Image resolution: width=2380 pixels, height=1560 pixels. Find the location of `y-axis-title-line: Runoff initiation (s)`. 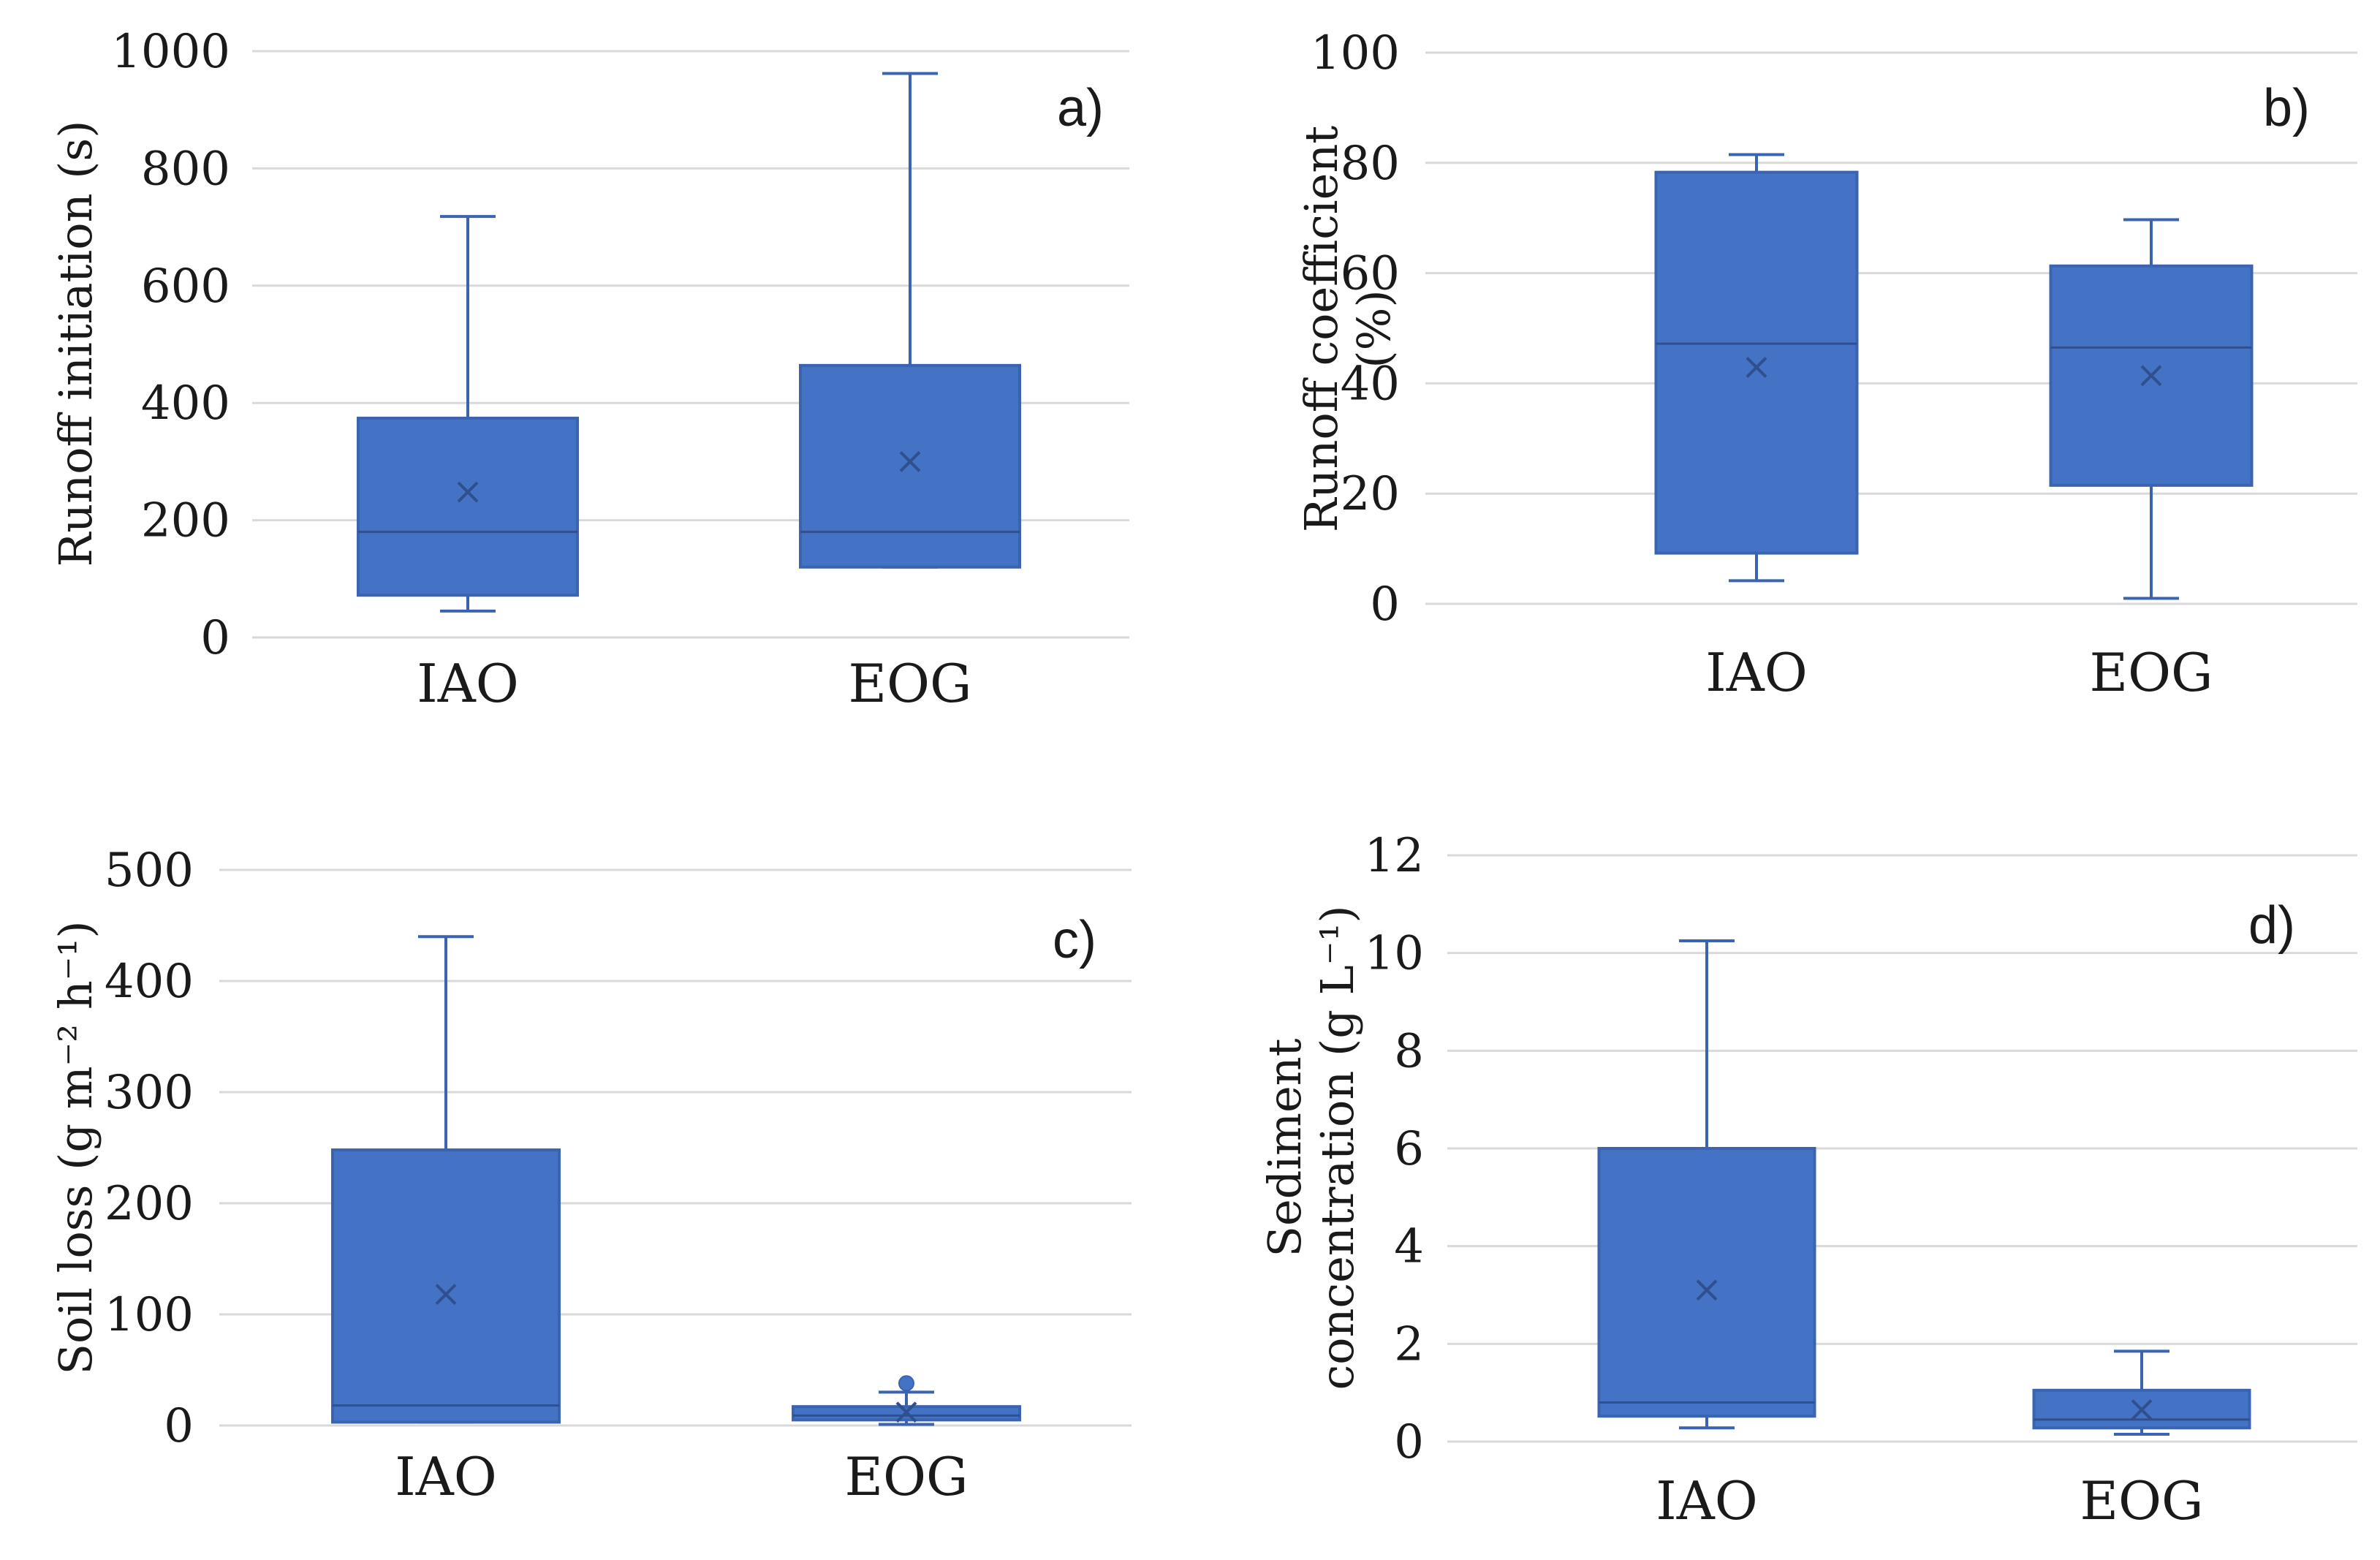

y-axis-title-line: Runoff initiation (s) is located at coordinates (75, 344).